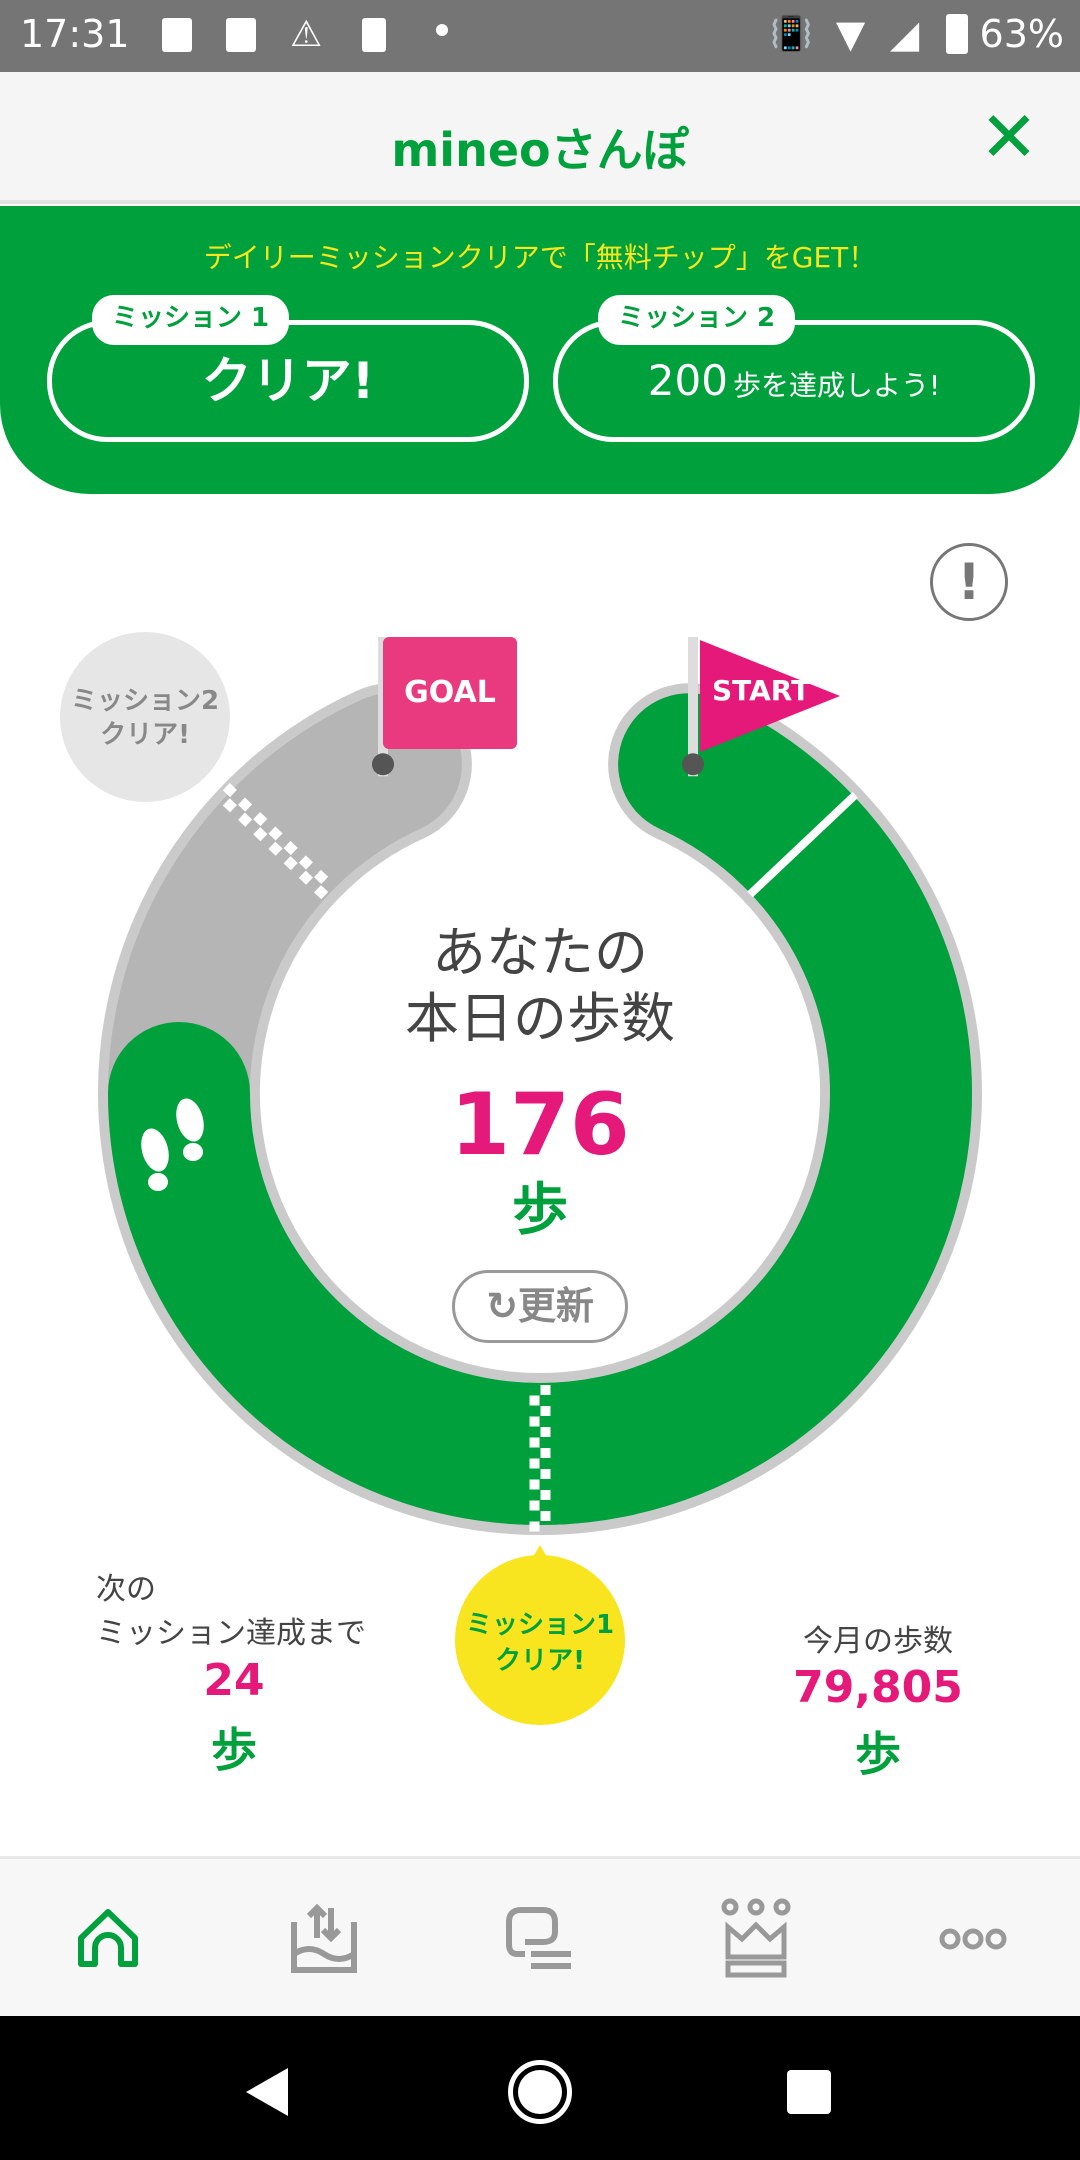  I want to click on refresh-label: 更新, so click(555, 1306).